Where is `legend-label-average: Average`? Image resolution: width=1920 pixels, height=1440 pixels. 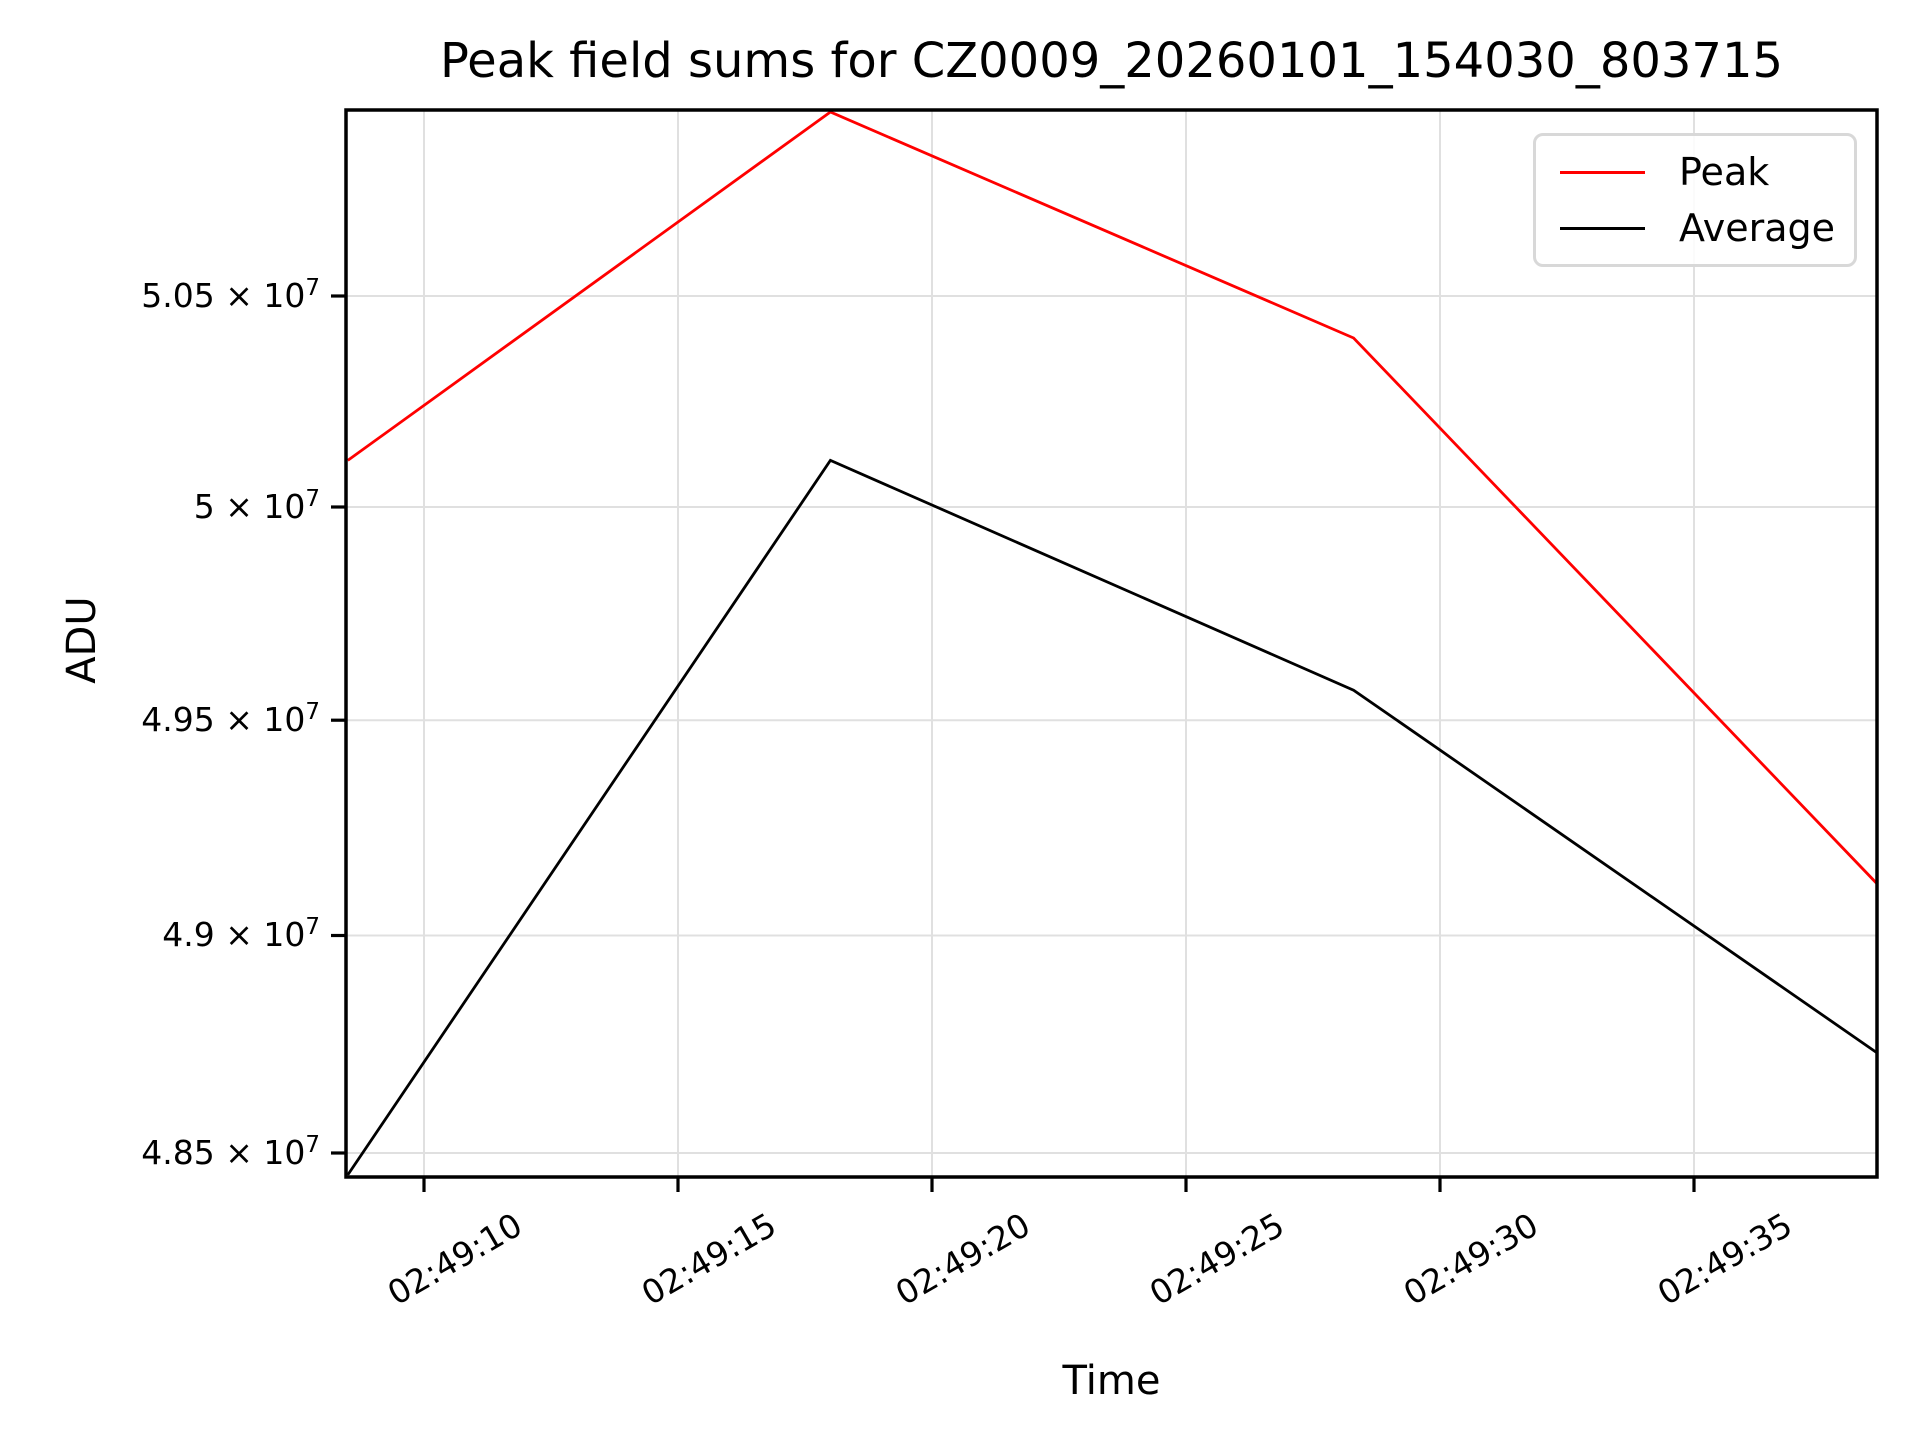 legend-label-average: Average is located at coordinates (1757, 228).